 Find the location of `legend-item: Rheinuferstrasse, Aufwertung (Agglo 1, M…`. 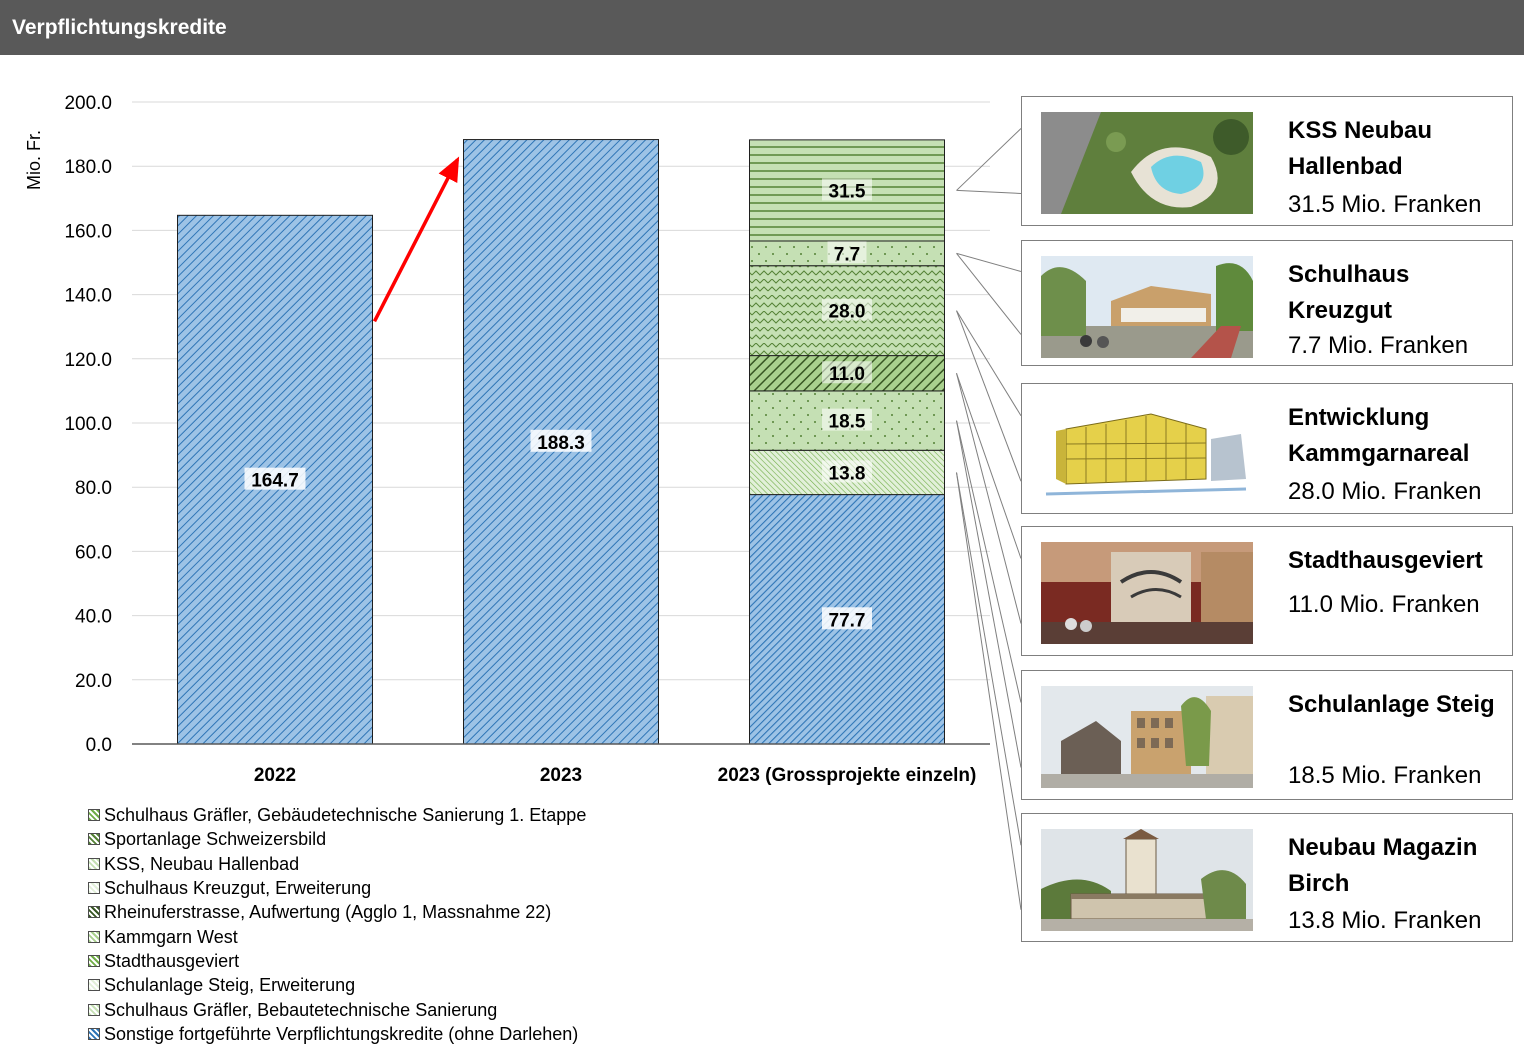

legend-item: Rheinuferstrasse, Aufwertung (Agglo 1, M… is located at coordinates (438, 912).